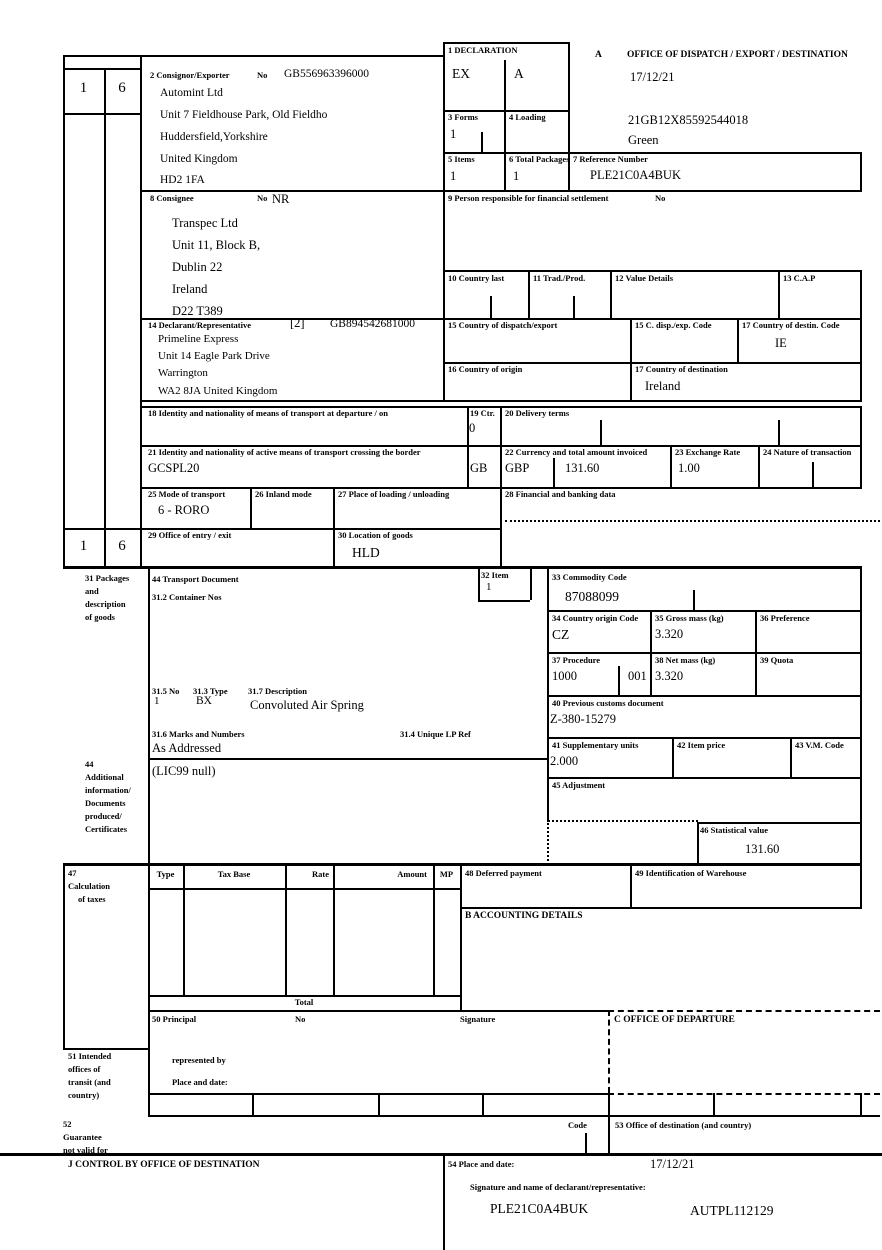 The height and width of the screenshot is (1250, 882). Describe the element at coordinates (807, 452) in the screenshot. I see `box24-label: 24 Nature of transaction` at that location.